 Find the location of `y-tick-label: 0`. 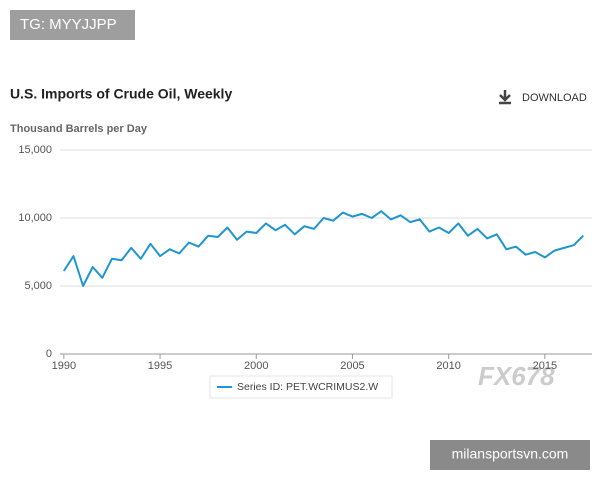

y-tick-label: 0 is located at coordinates (49, 354).